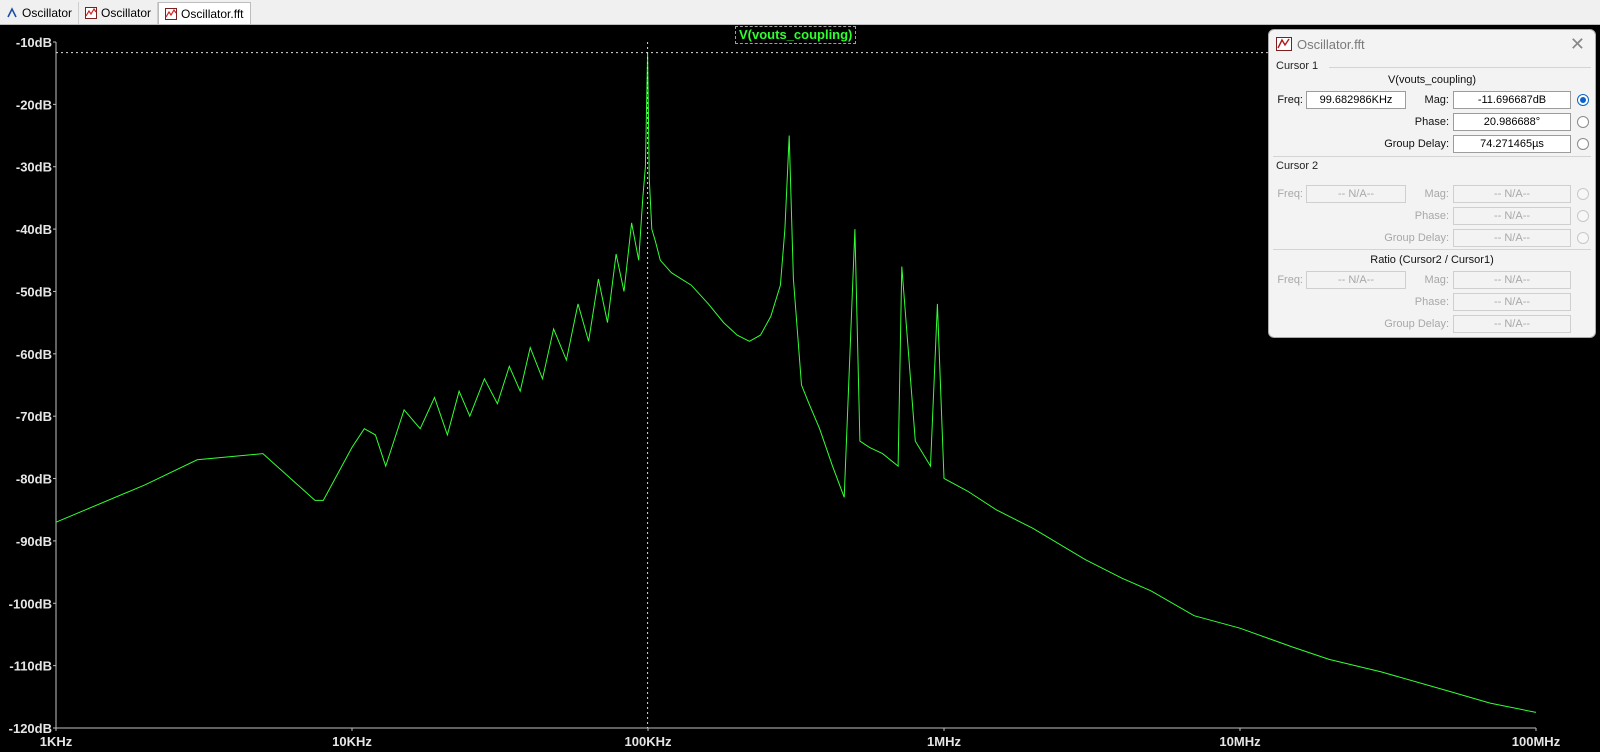 This screenshot has height=752, width=1600. I want to click on cursor1-freq-label: Freq:, so click(1290, 100).